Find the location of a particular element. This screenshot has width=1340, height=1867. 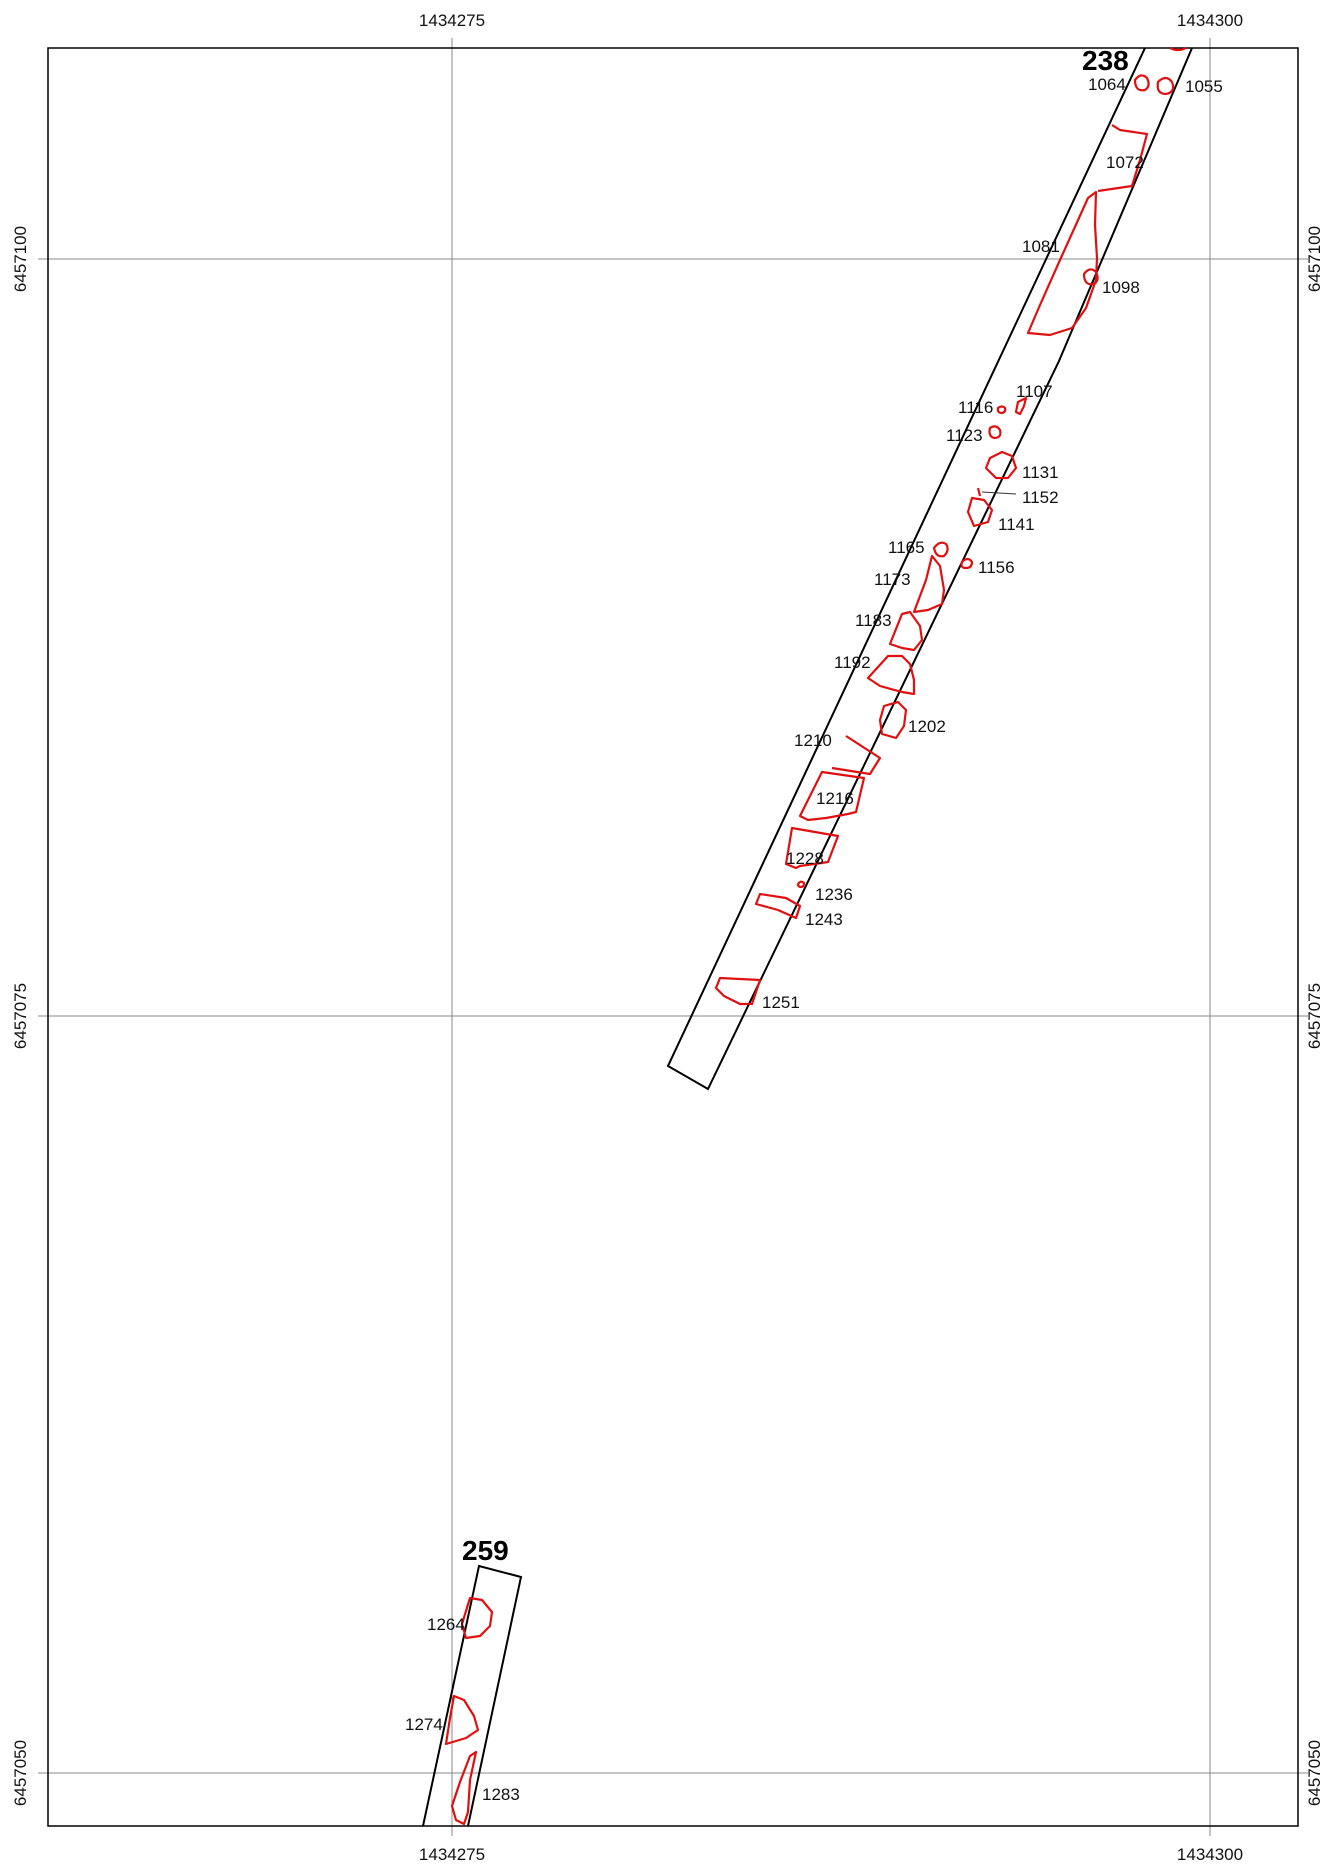

feature-label: 1283 is located at coordinates (501, 1794).